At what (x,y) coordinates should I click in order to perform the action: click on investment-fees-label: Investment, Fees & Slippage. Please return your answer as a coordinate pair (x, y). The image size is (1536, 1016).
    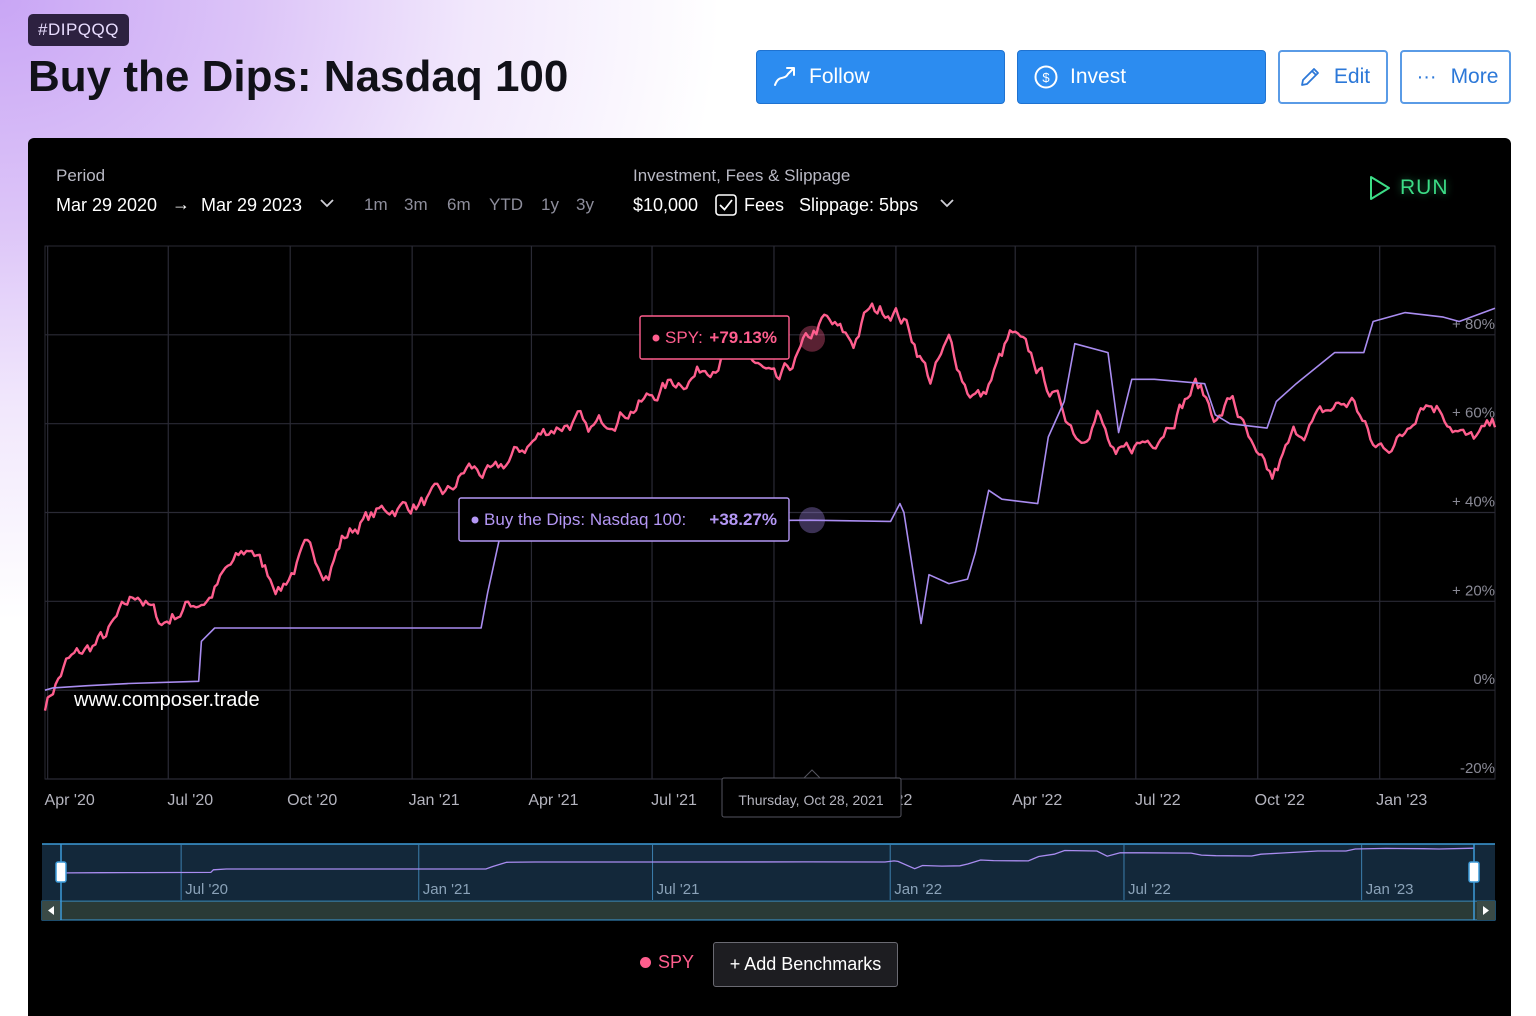
    Looking at the image, I should click on (742, 175).